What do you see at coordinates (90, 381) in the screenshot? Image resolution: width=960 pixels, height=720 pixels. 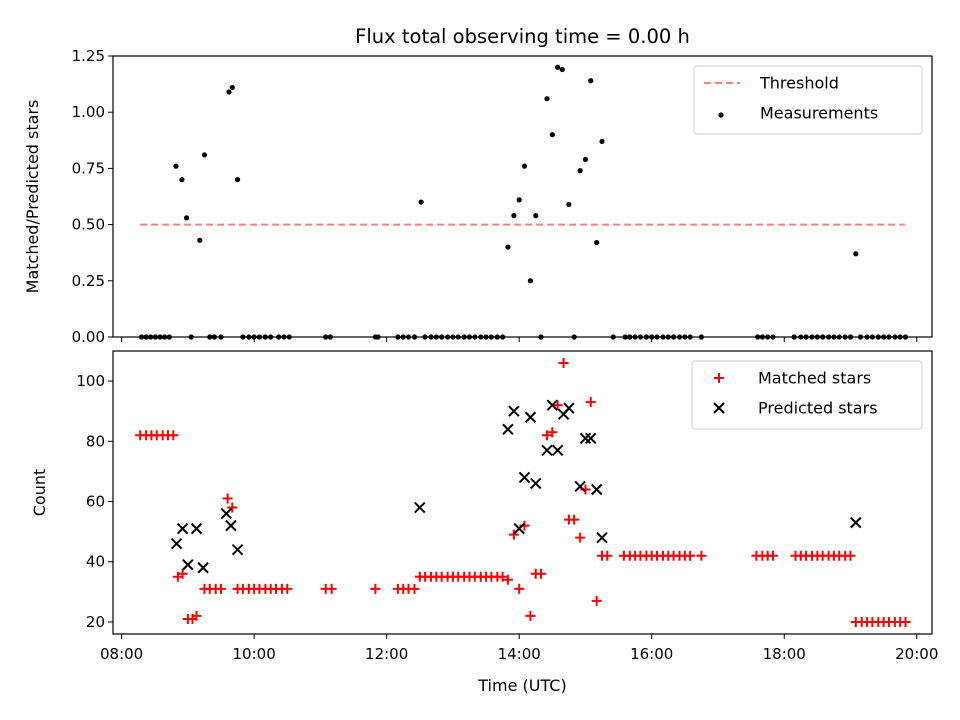 I see `y-tick-label: 100` at bounding box center [90, 381].